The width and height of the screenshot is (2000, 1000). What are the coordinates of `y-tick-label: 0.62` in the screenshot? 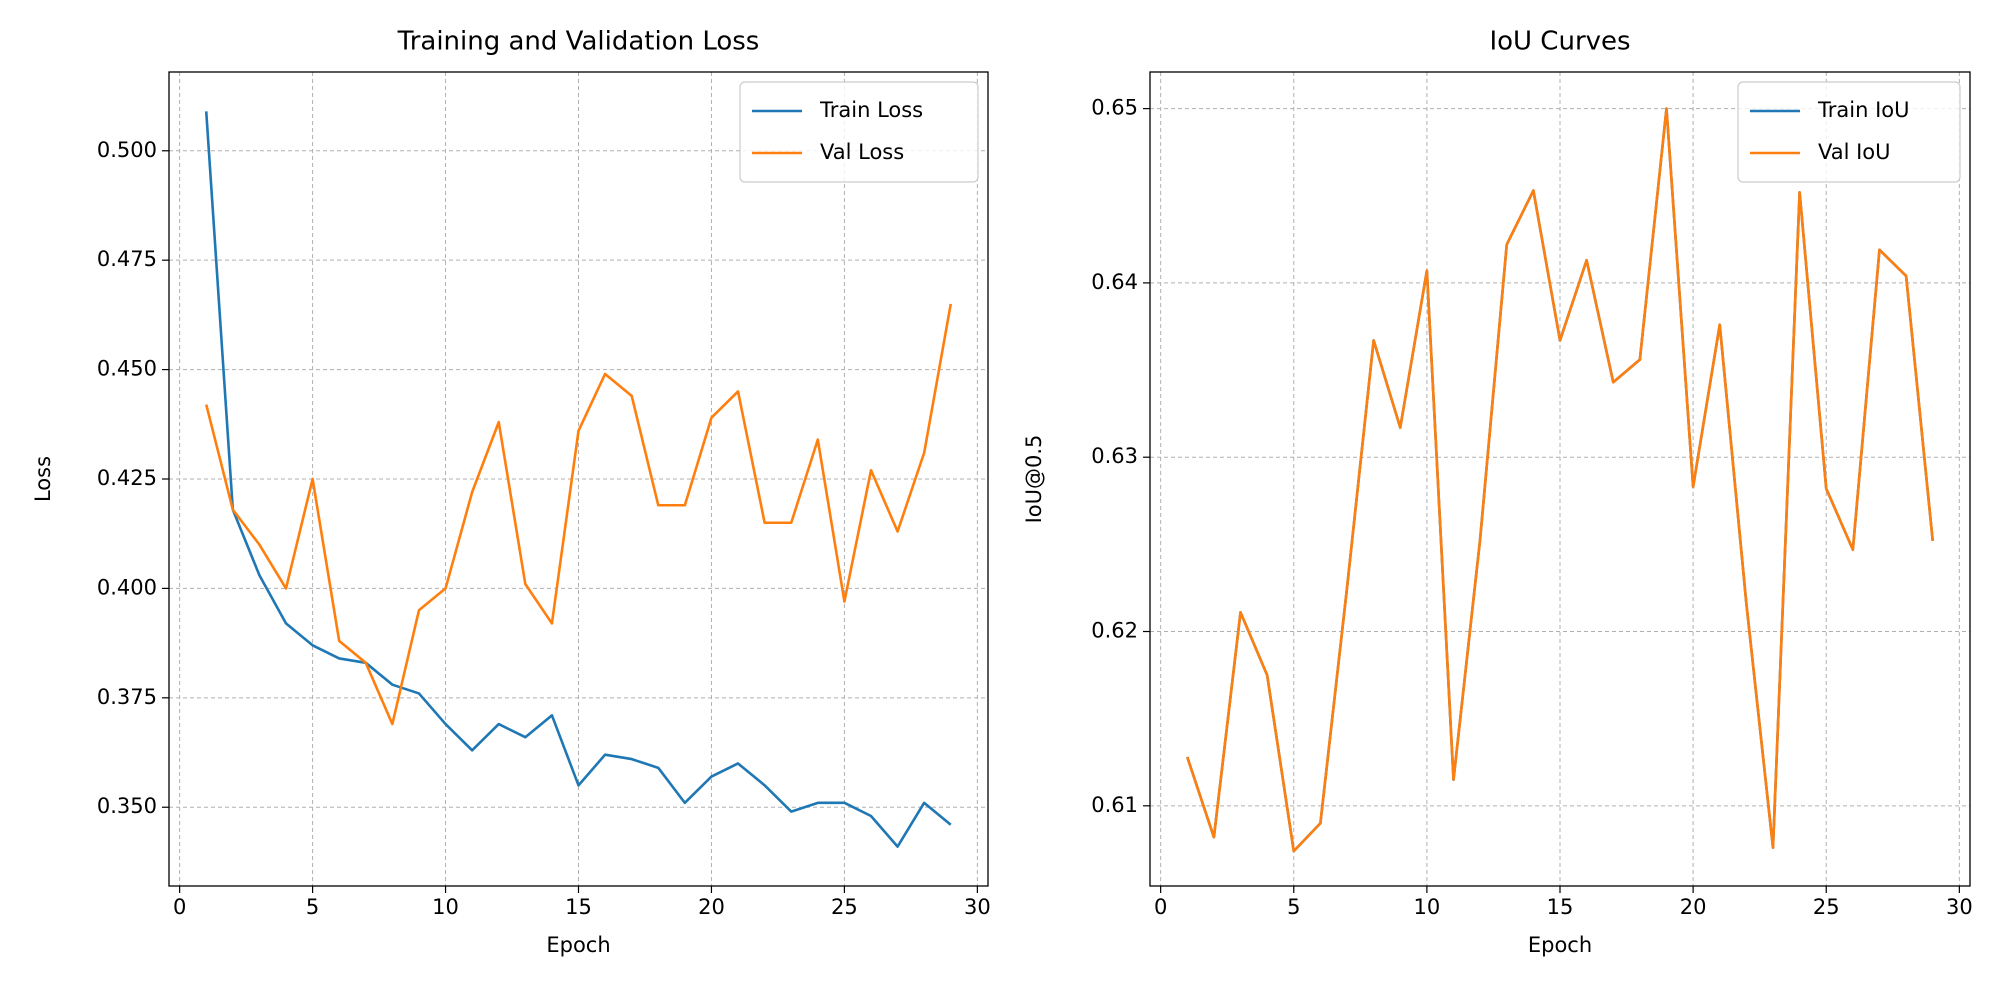 It's located at (1114, 631).